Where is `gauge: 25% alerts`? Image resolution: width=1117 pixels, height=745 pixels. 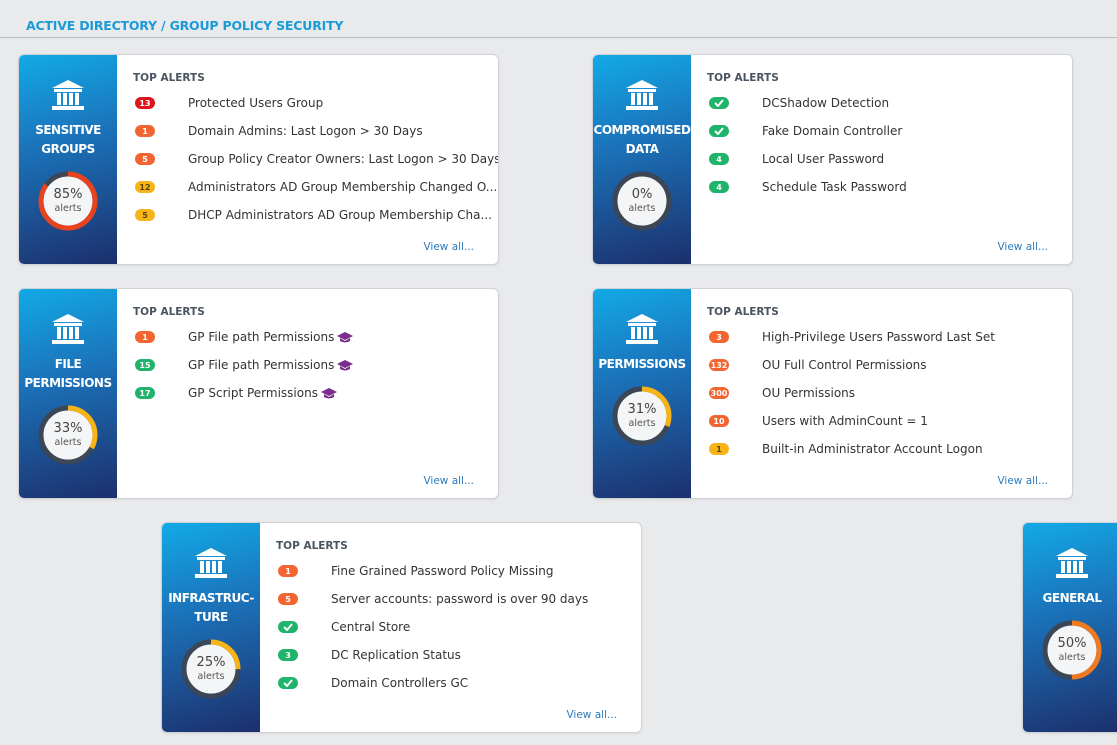 gauge: 25% alerts is located at coordinates (211, 669).